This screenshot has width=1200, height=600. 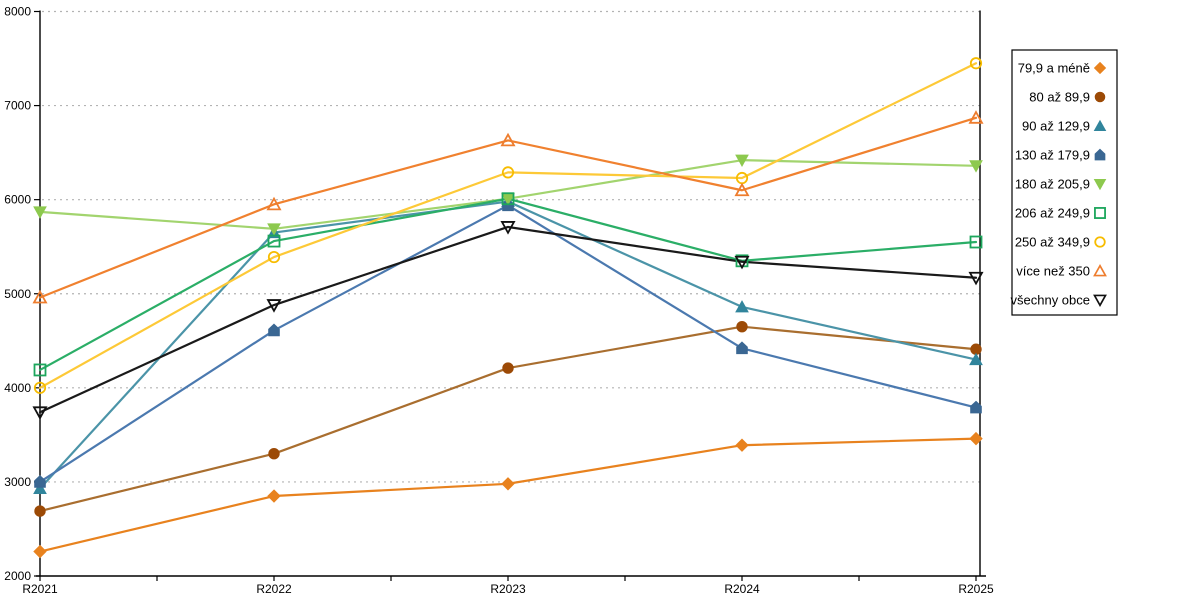 What do you see at coordinates (508, 589) in the screenshot?
I see `x-tick-label: R2023` at bounding box center [508, 589].